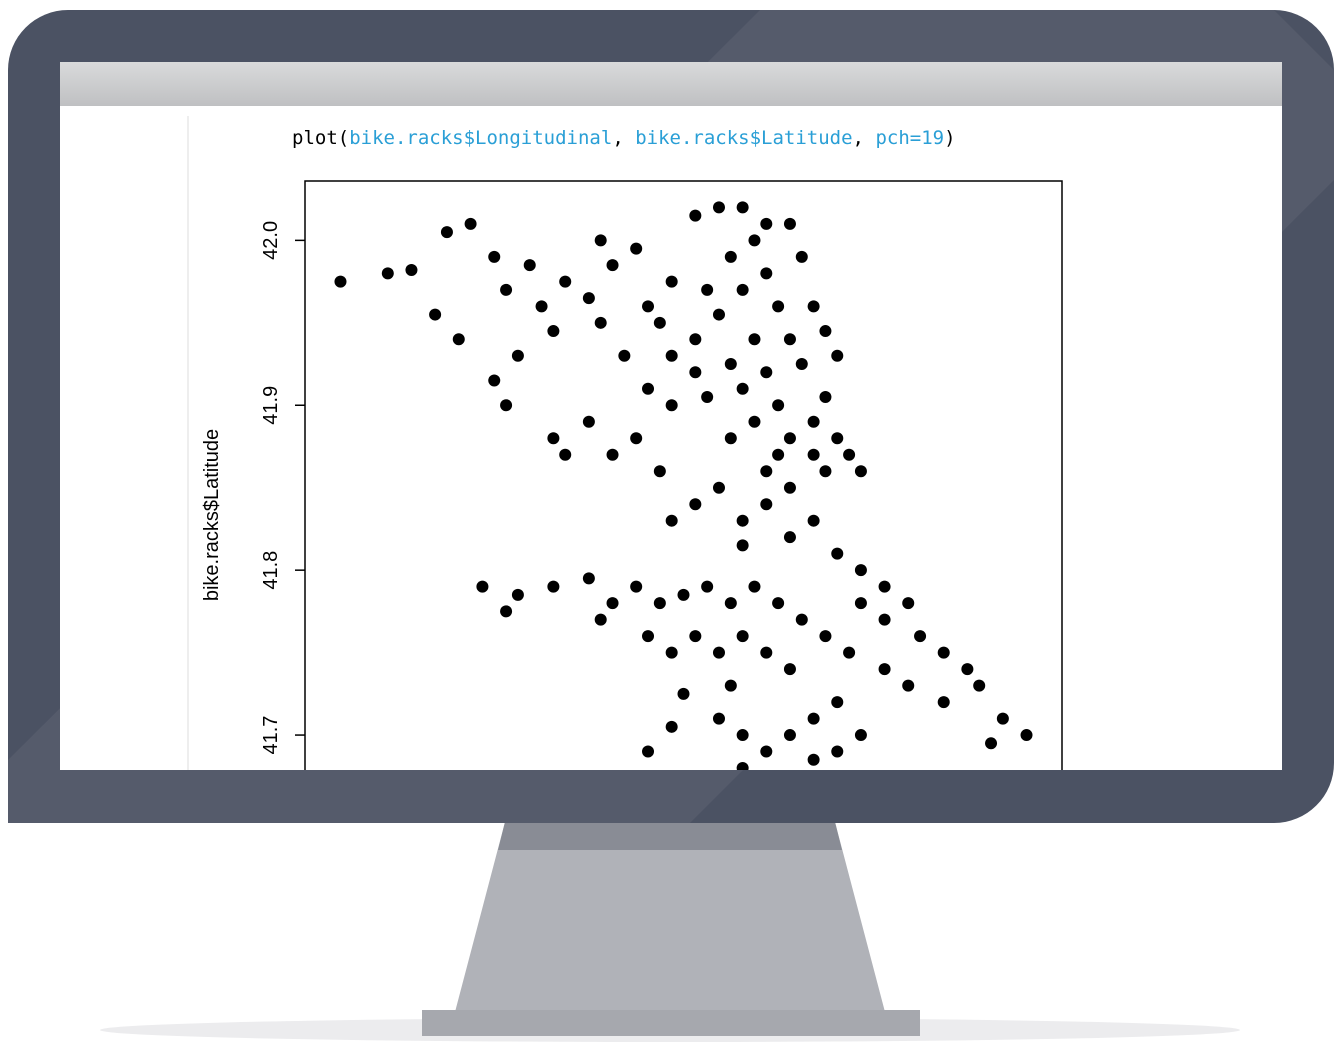  I want to click on stand-neck, so click(670, 836).